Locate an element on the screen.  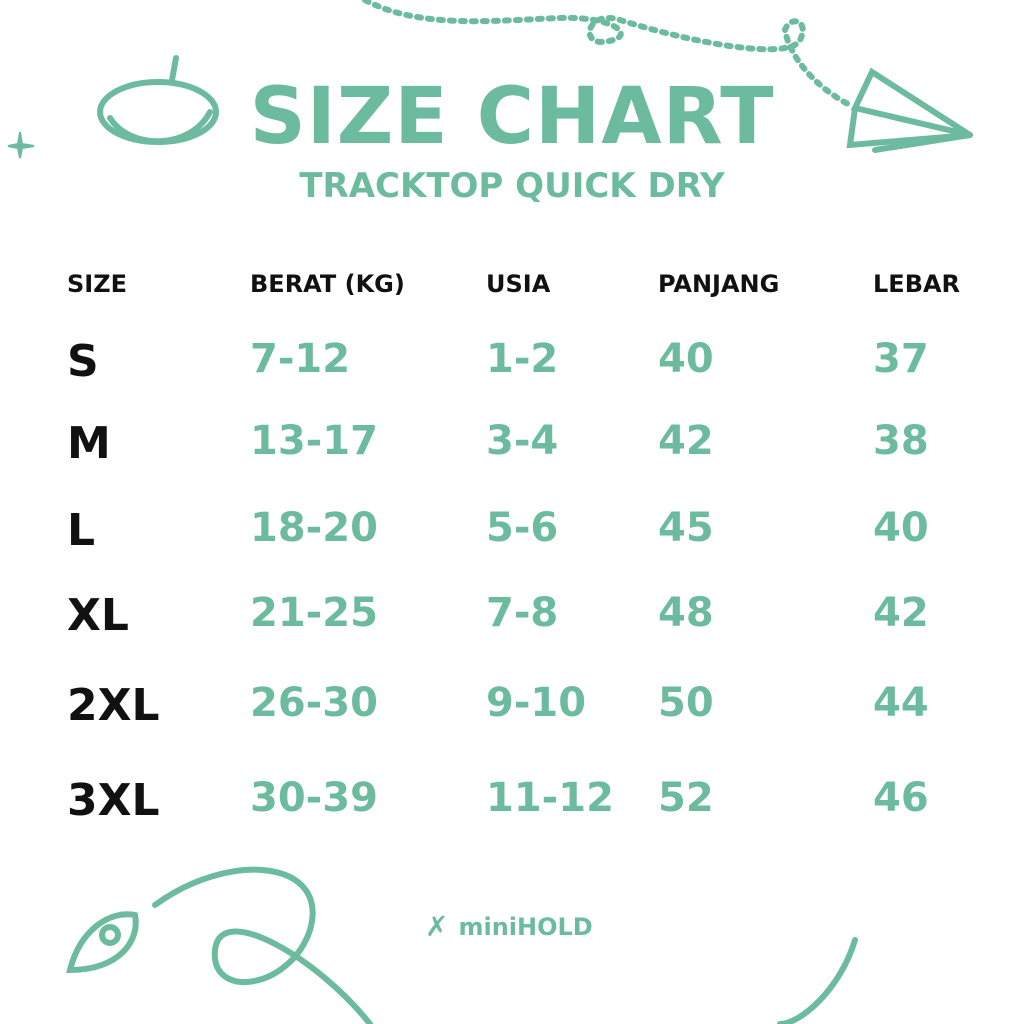
brand-logo: ✗ miniHOLD is located at coordinates (509, 926).